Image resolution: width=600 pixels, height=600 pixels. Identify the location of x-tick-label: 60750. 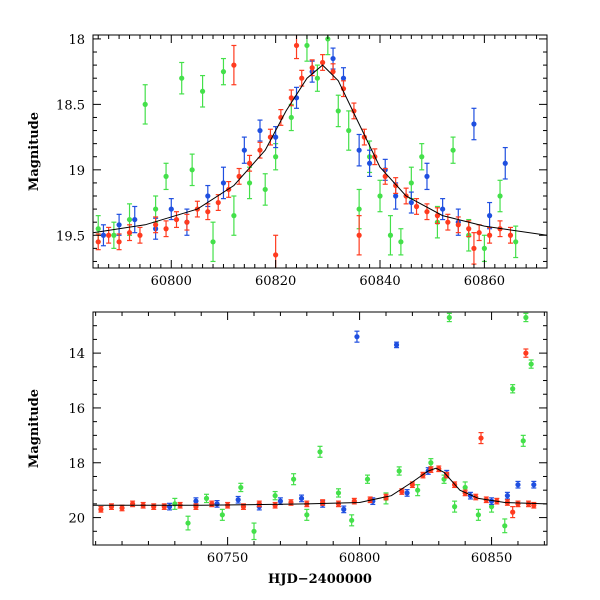
(227, 558).